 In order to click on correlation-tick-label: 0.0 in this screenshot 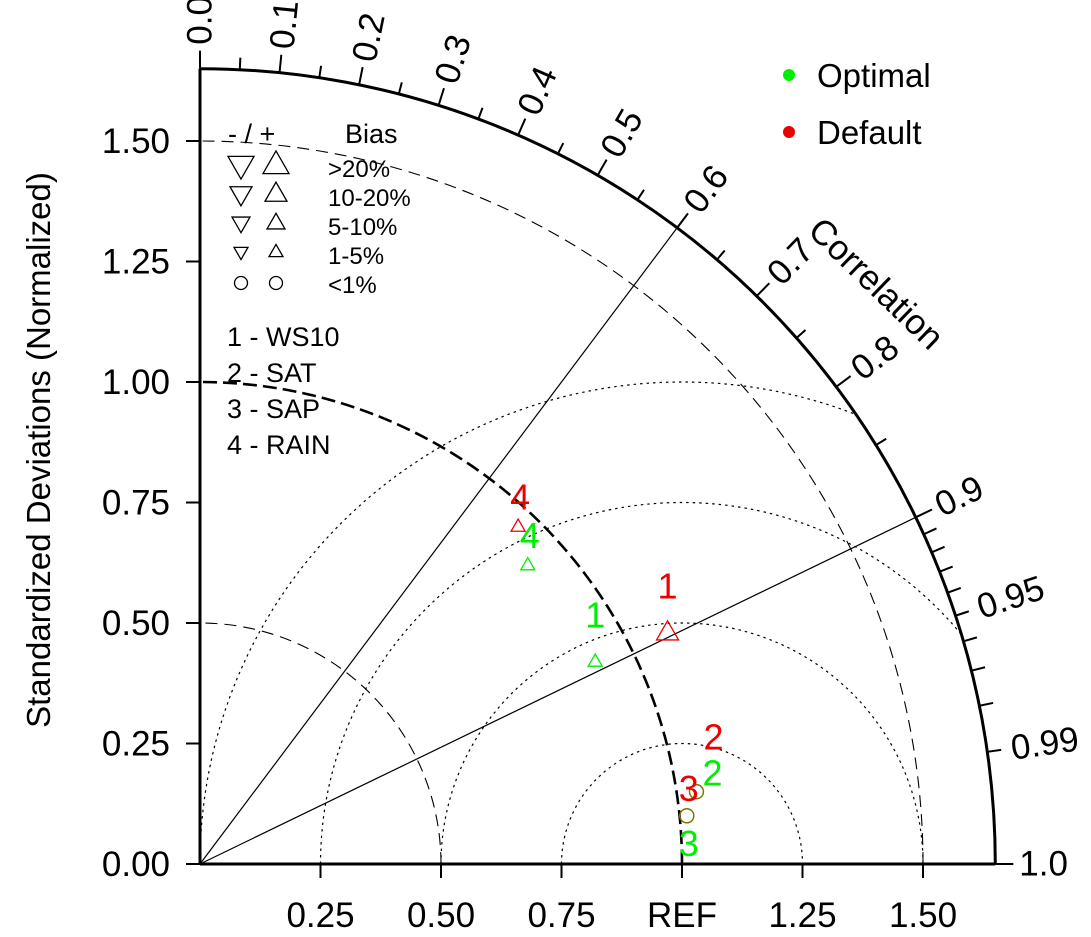, I will do `click(200, 22)`.